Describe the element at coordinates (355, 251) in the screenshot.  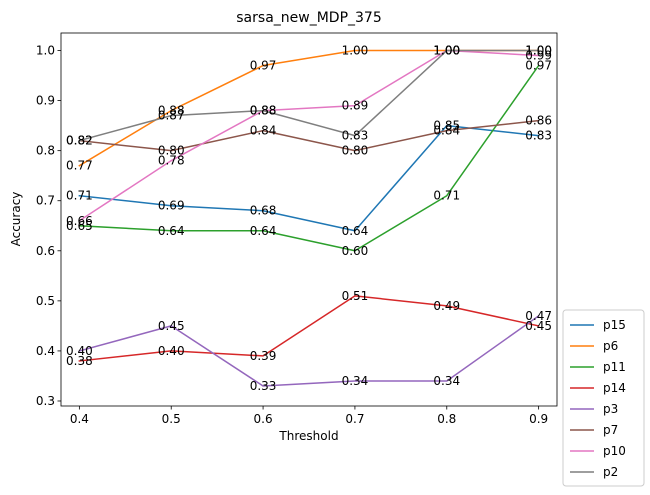
I see `data-label-p11: 0.60` at that location.